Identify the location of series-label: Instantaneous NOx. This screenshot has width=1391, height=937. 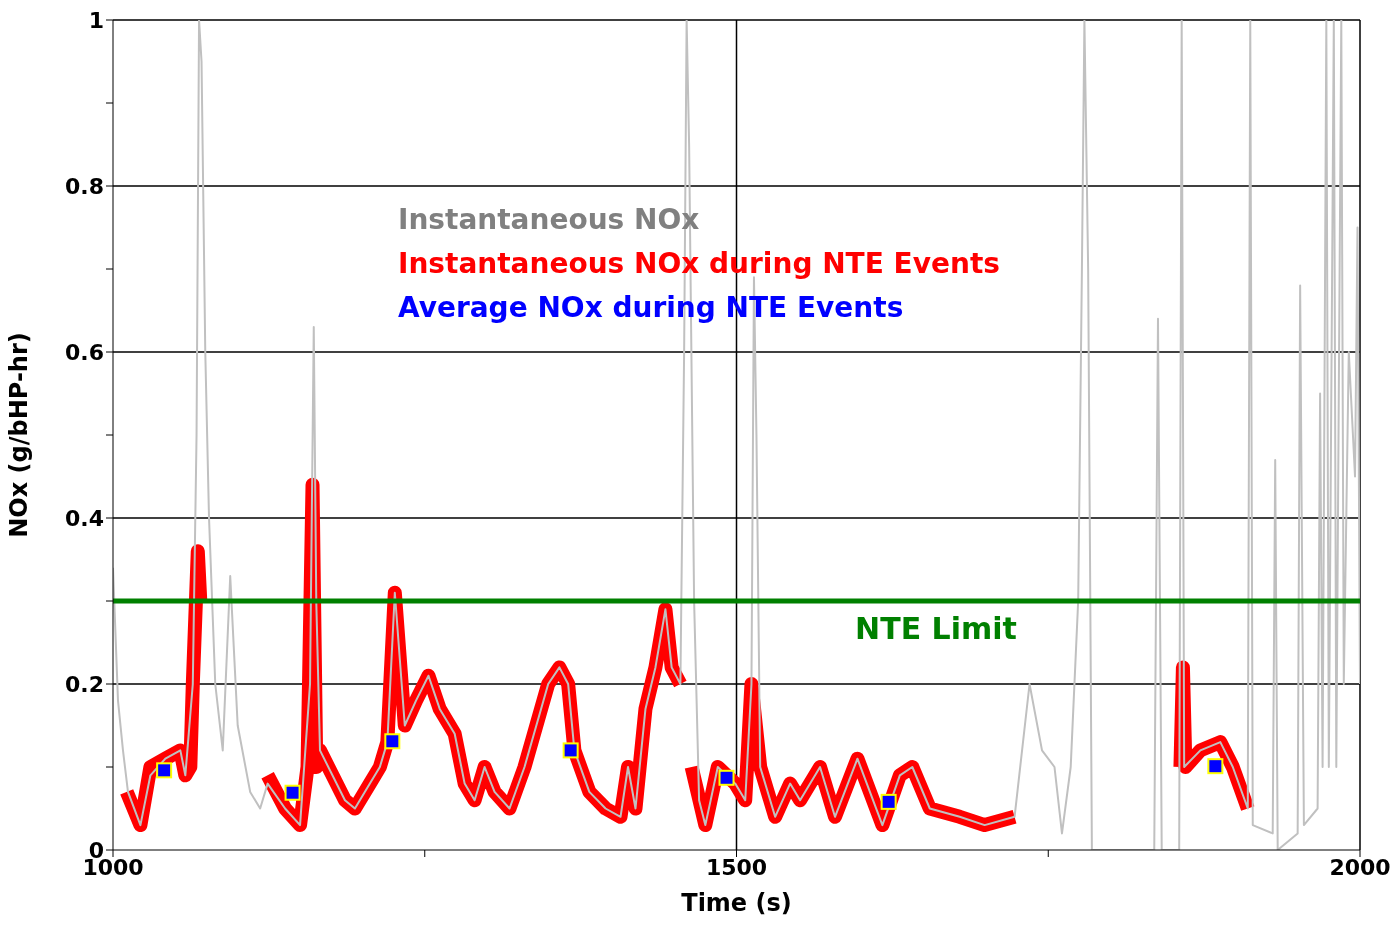
(549, 220).